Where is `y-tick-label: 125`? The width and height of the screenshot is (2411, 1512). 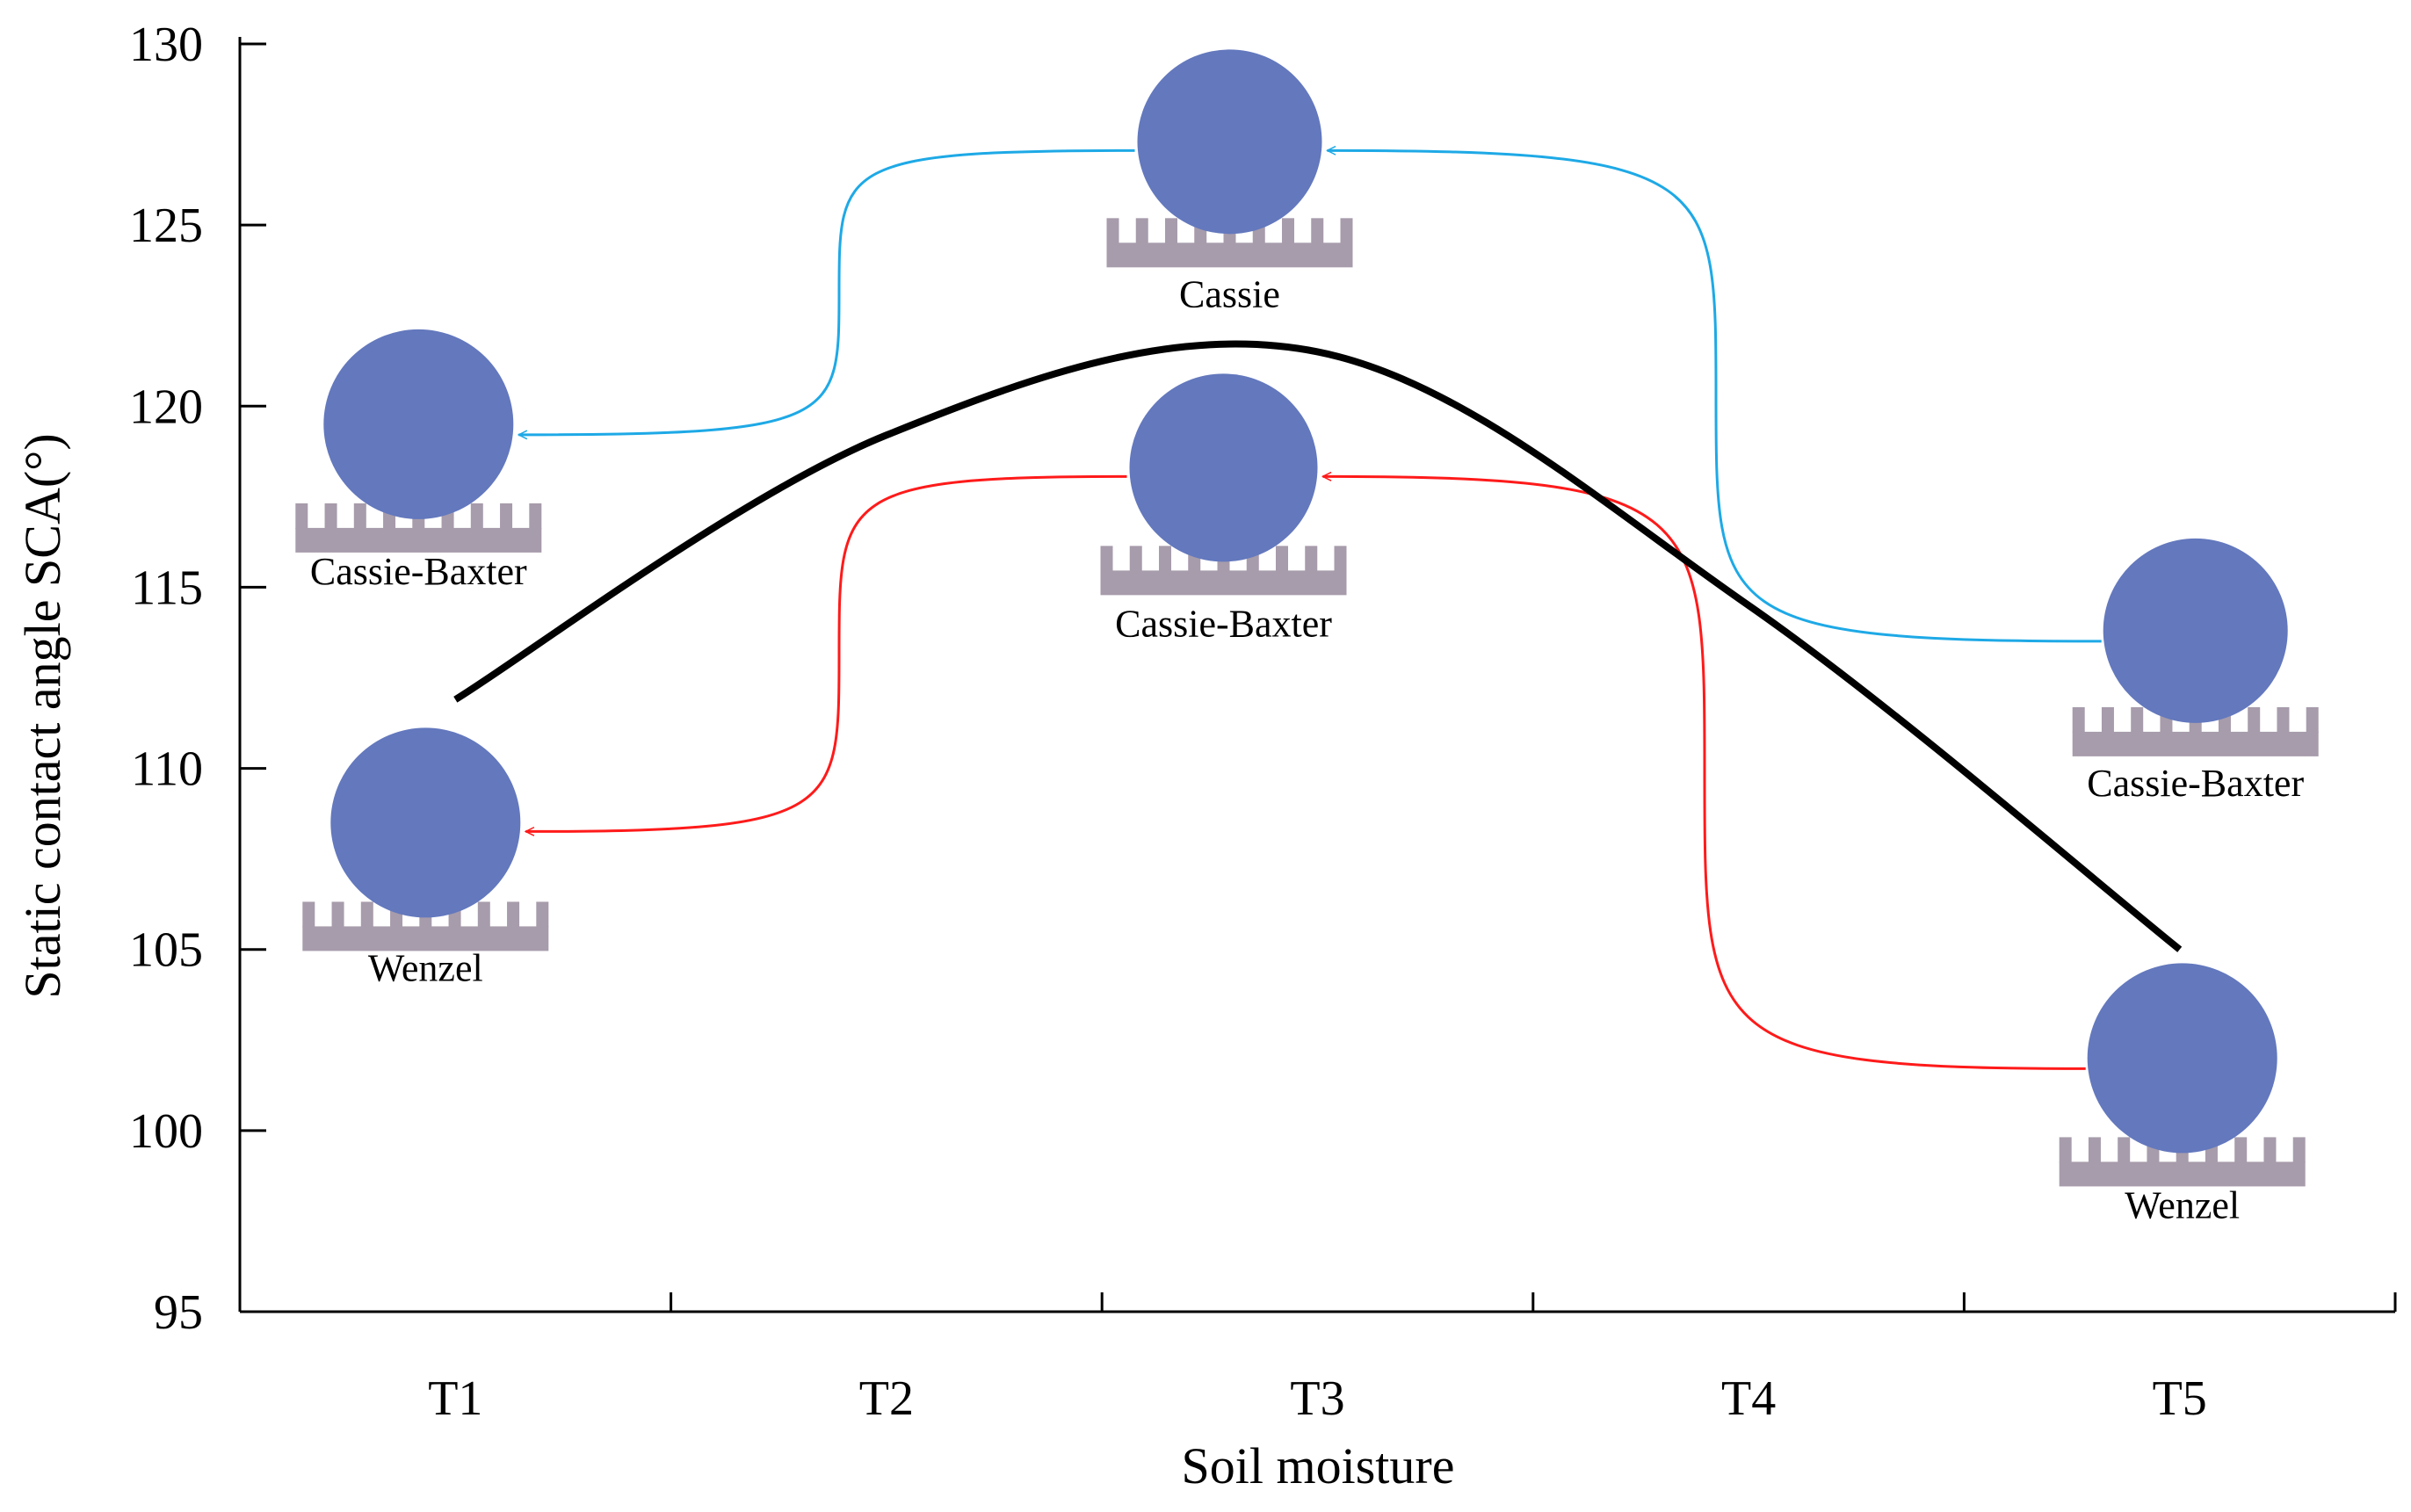 y-tick-label: 125 is located at coordinates (166, 226).